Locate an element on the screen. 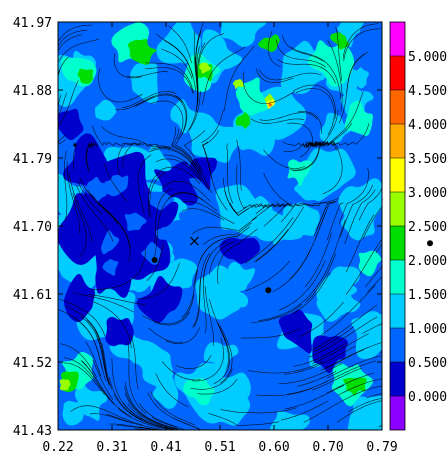 The height and width of the screenshot is (463, 448). colorbar-label: 0.000 is located at coordinates (427, 397).